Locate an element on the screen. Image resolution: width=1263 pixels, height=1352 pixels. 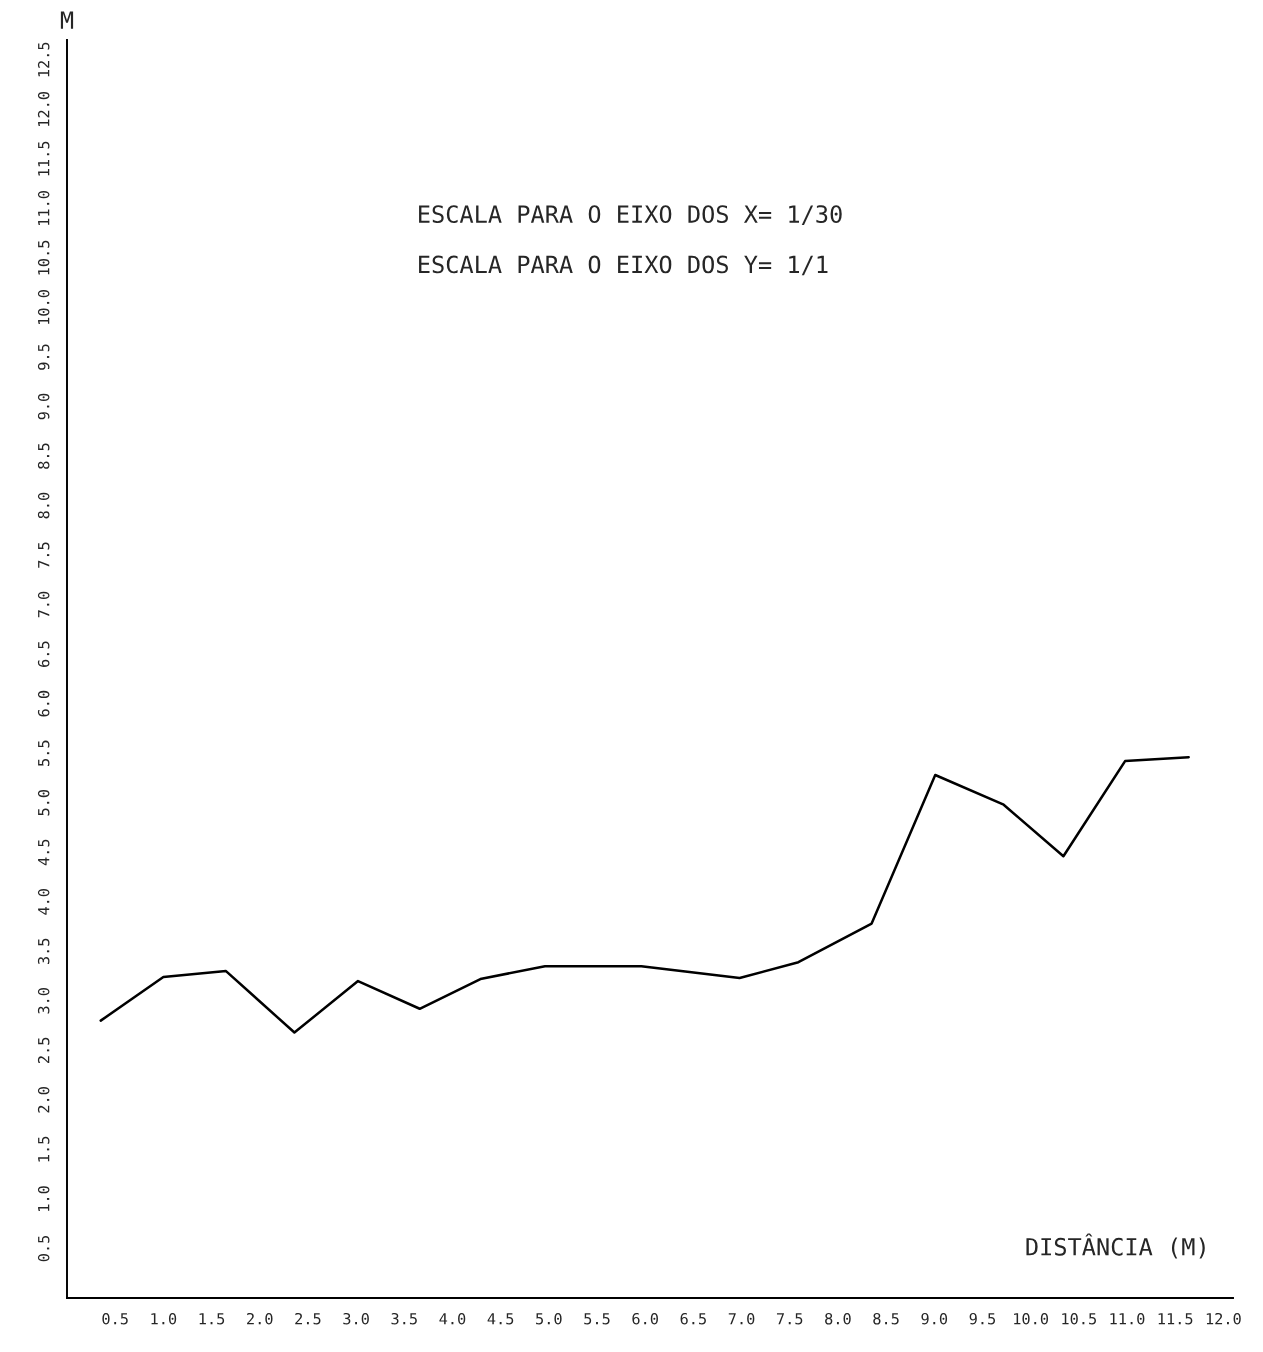
x-tick-label: 5.0 is located at coordinates (549, 1318).